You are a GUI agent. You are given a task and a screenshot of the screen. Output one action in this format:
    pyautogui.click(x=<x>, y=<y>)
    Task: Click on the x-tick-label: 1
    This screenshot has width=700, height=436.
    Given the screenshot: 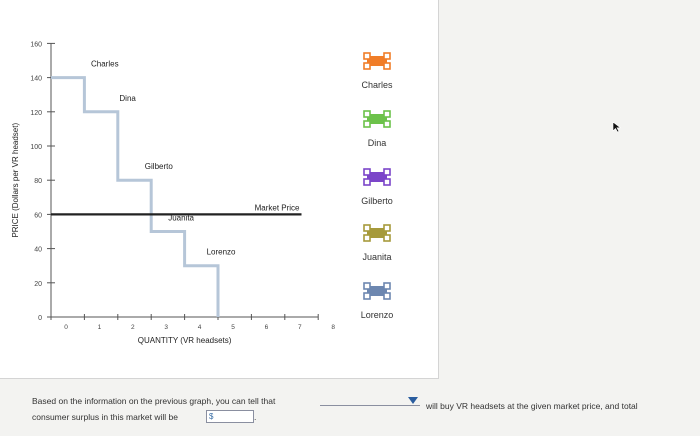 What is the action you would take?
    pyautogui.click(x=100, y=327)
    